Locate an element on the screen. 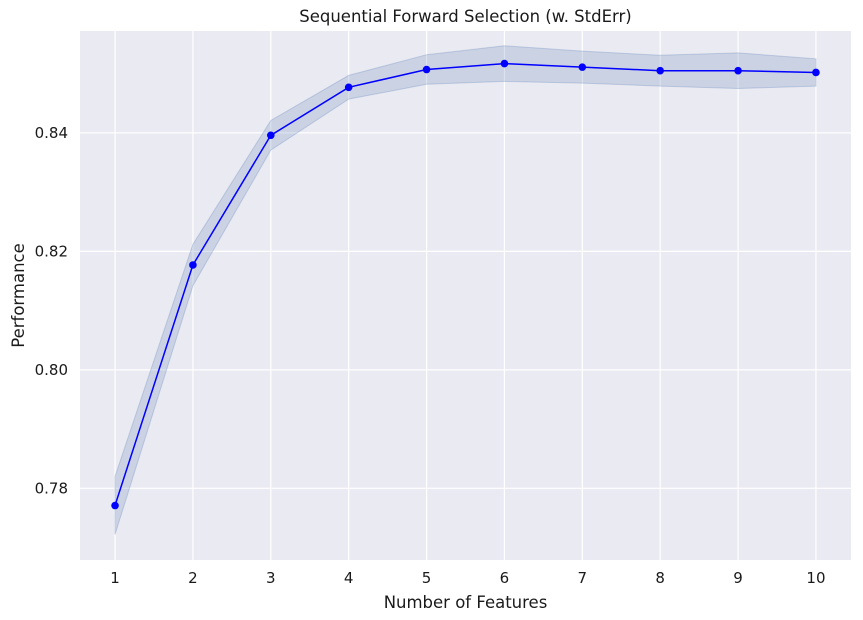 This screenshot has width=863, height=620. x-tick-label: 1 is located at coordinates (115, 578).